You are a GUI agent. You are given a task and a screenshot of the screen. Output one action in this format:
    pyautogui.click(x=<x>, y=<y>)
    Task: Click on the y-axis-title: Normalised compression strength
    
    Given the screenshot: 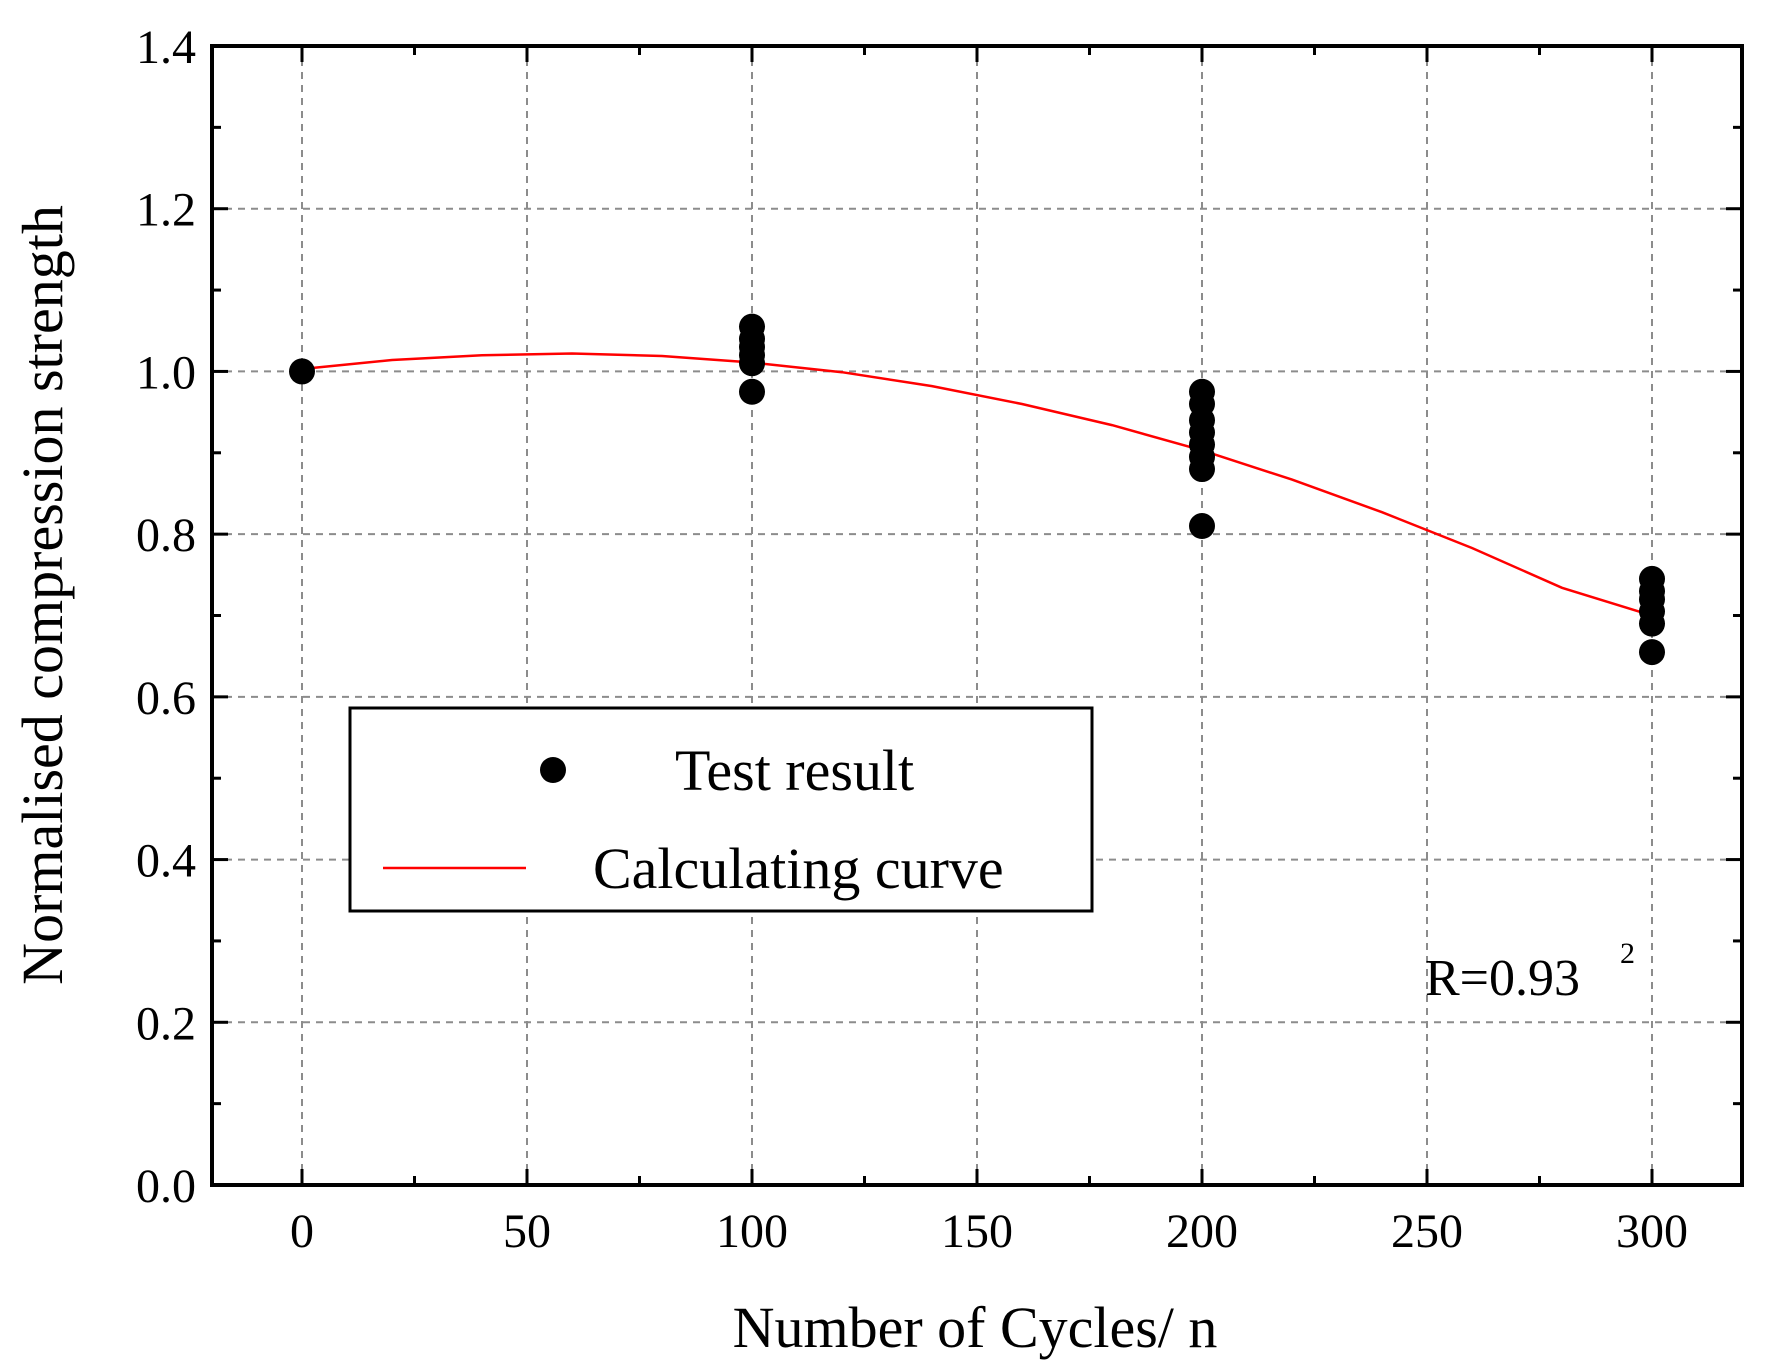 What is the action you would take?
    pyautogui.click(x=42, y=595)
    